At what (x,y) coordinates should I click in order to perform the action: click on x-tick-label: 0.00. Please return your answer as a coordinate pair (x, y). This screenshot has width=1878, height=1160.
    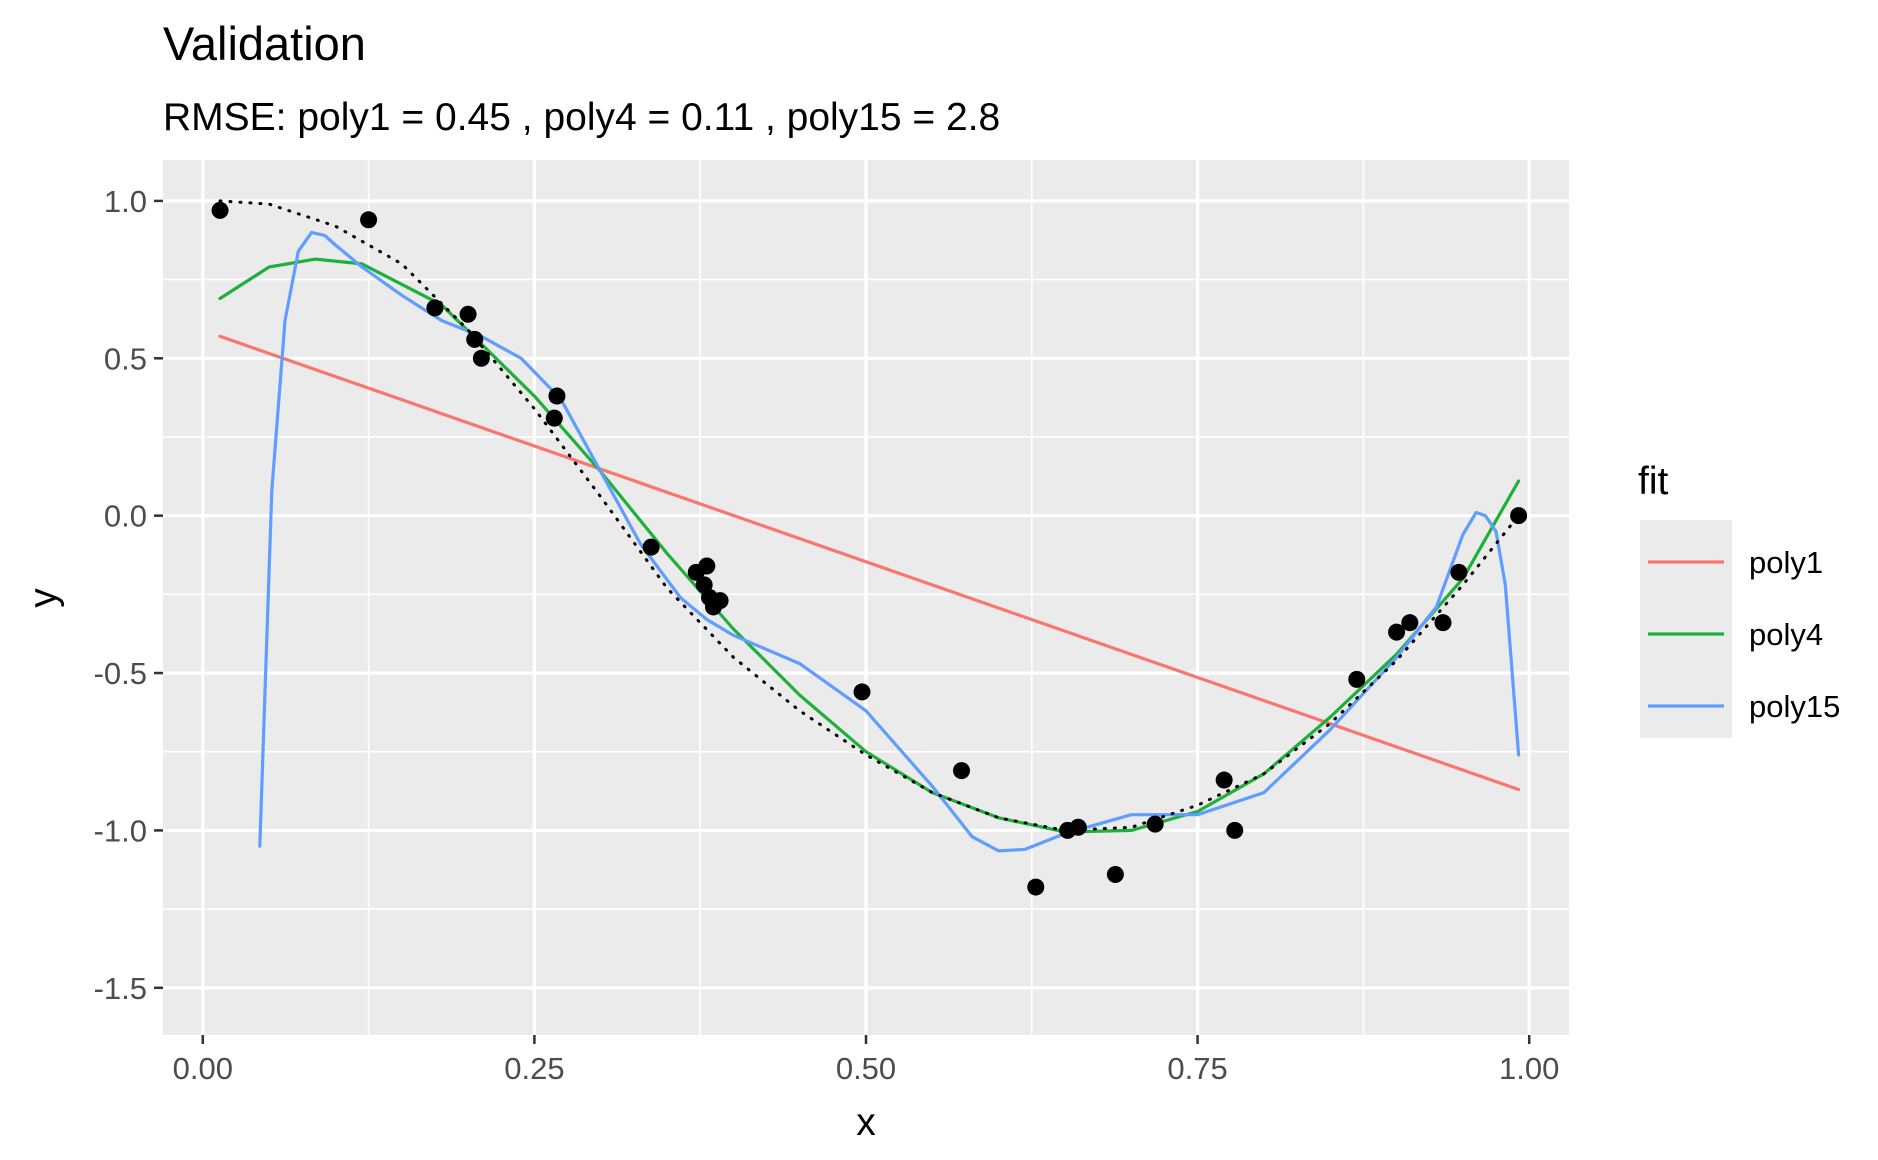
    Looking at the image, I should click on (203, 1068).